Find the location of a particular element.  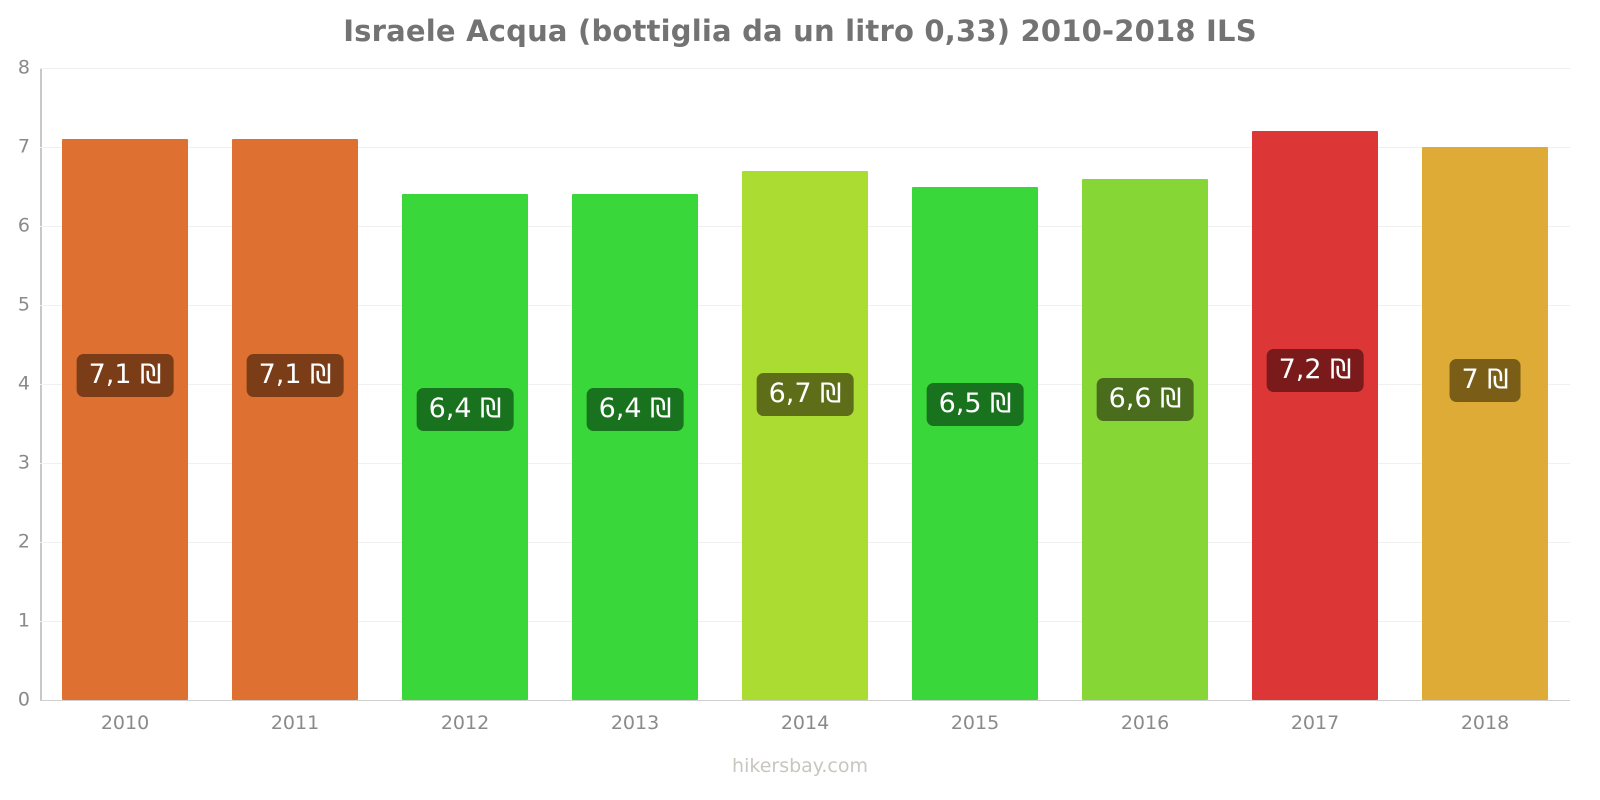

bar-slot: 6,6 ₪ is located at coordinates (1145, 384).